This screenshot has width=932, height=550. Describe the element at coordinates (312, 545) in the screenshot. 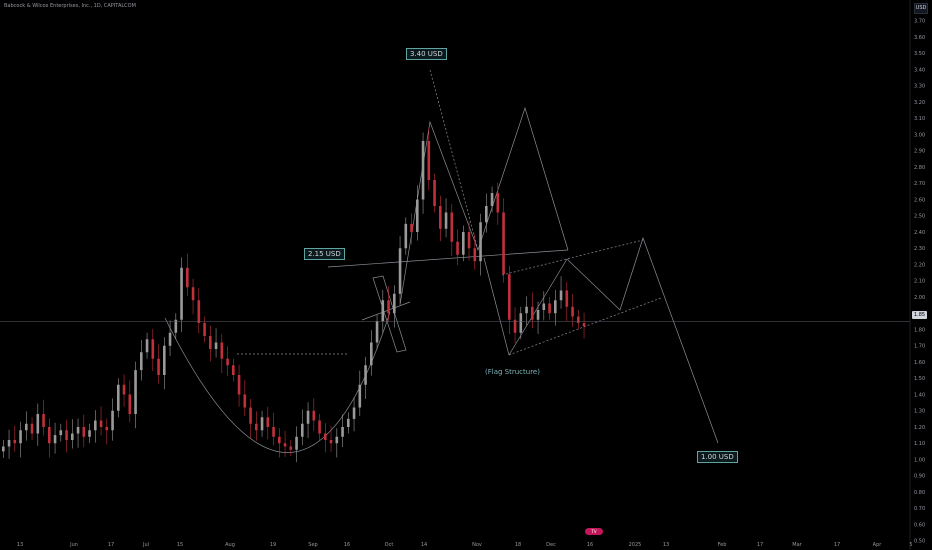

I see `x-tick-label: Sep` at that location.